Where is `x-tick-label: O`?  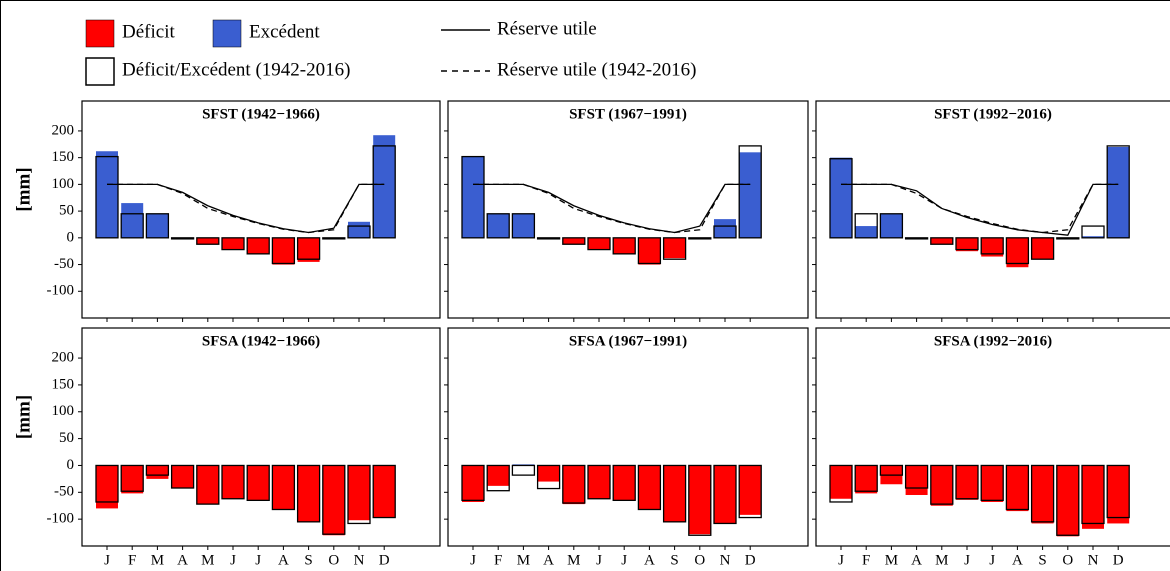
x-tick-label: O is located at coordinates (699, 560).